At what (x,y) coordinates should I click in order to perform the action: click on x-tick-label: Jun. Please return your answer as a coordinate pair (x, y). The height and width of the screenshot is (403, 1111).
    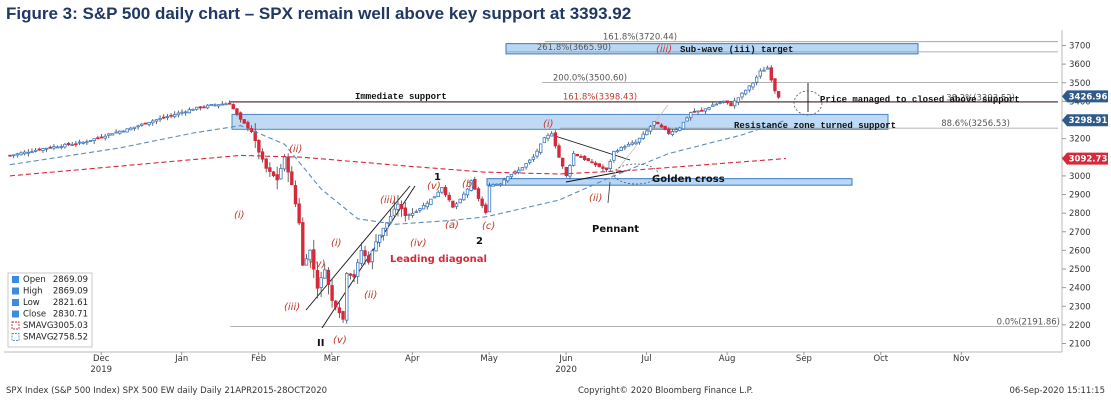
    Looking at the image, I should click on (565, 359).